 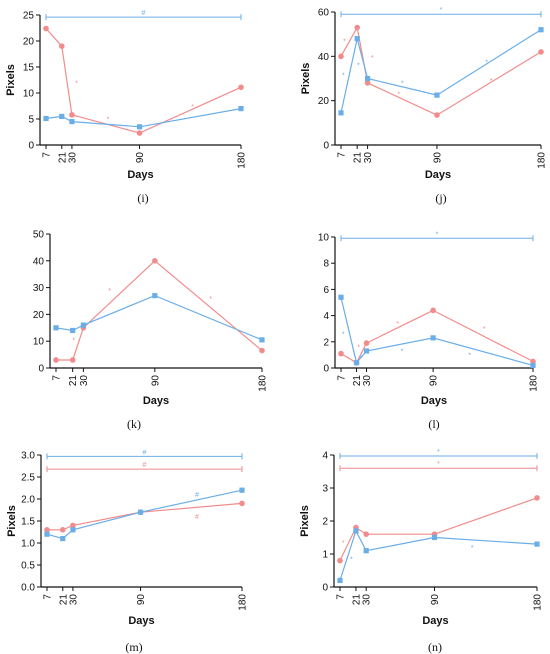 What do you see at coordinates (29, 16) in the screenshot?
I see `y-tick-label: 25` at bounding box center [29, 16].